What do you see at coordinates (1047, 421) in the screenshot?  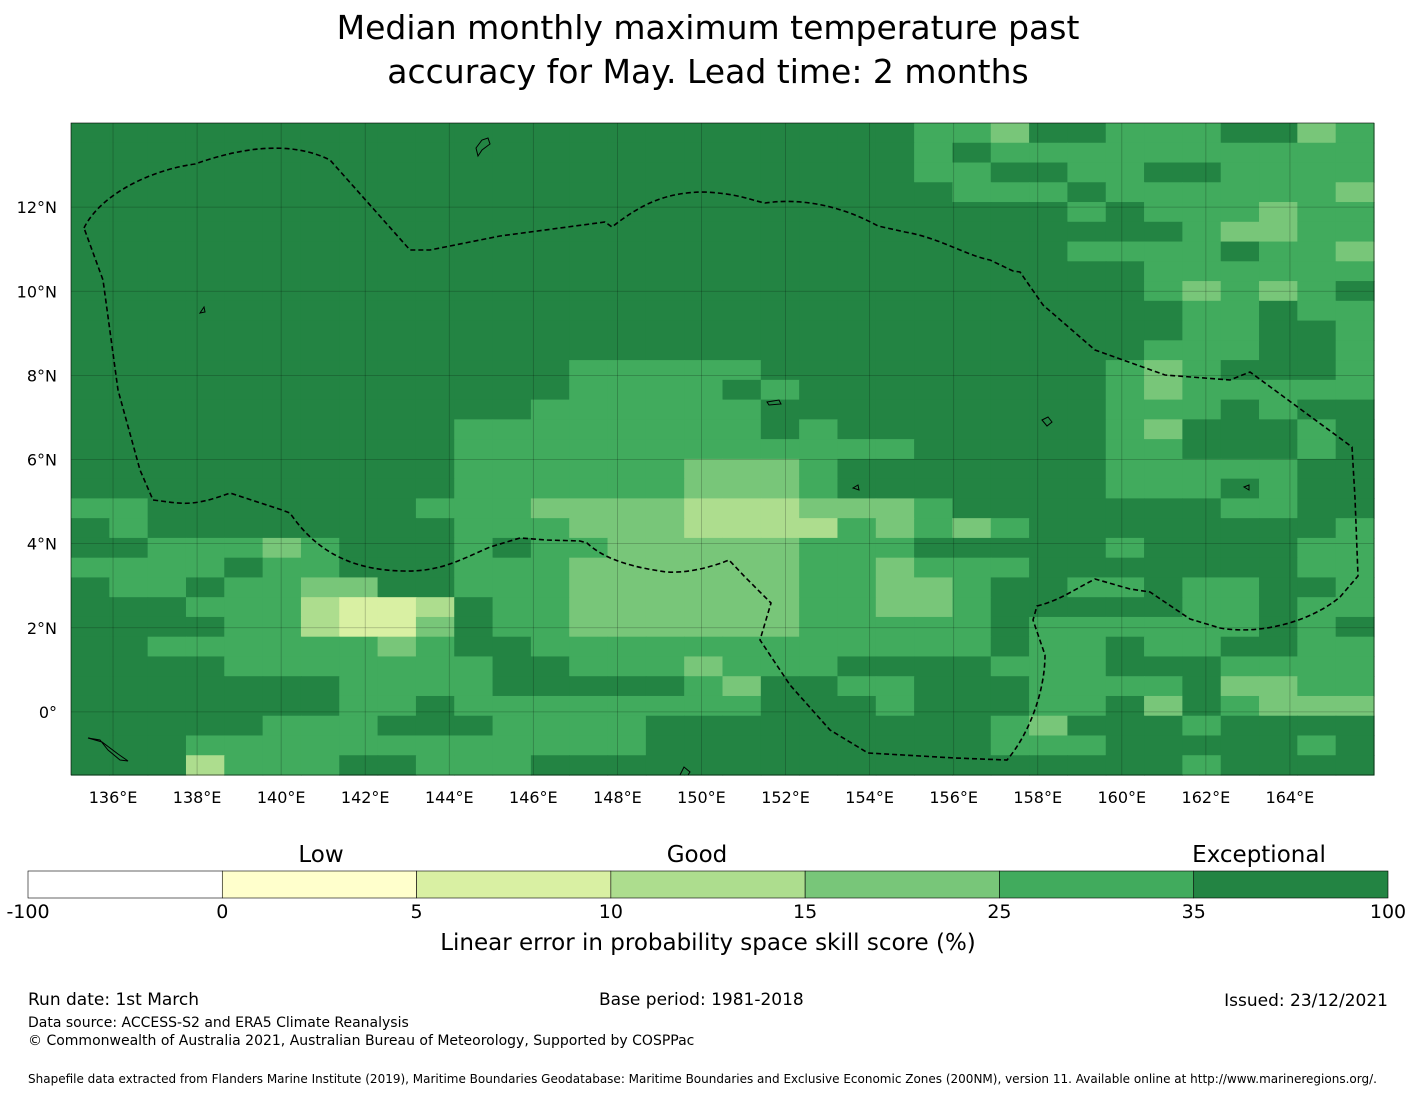 I see `island-pohnpei` at bounding box center [1047, 421].